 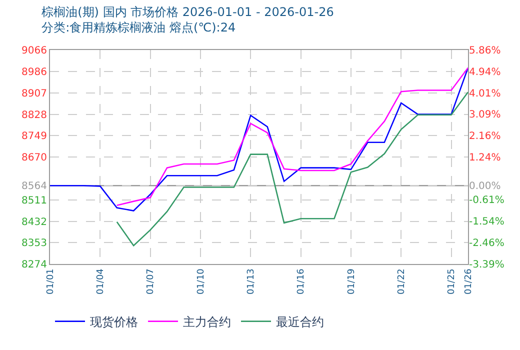 What do you see at coordinates (34, 158) in the screenshot?
I see `y-tick-label: 8670` at bounding box center [34, 158].